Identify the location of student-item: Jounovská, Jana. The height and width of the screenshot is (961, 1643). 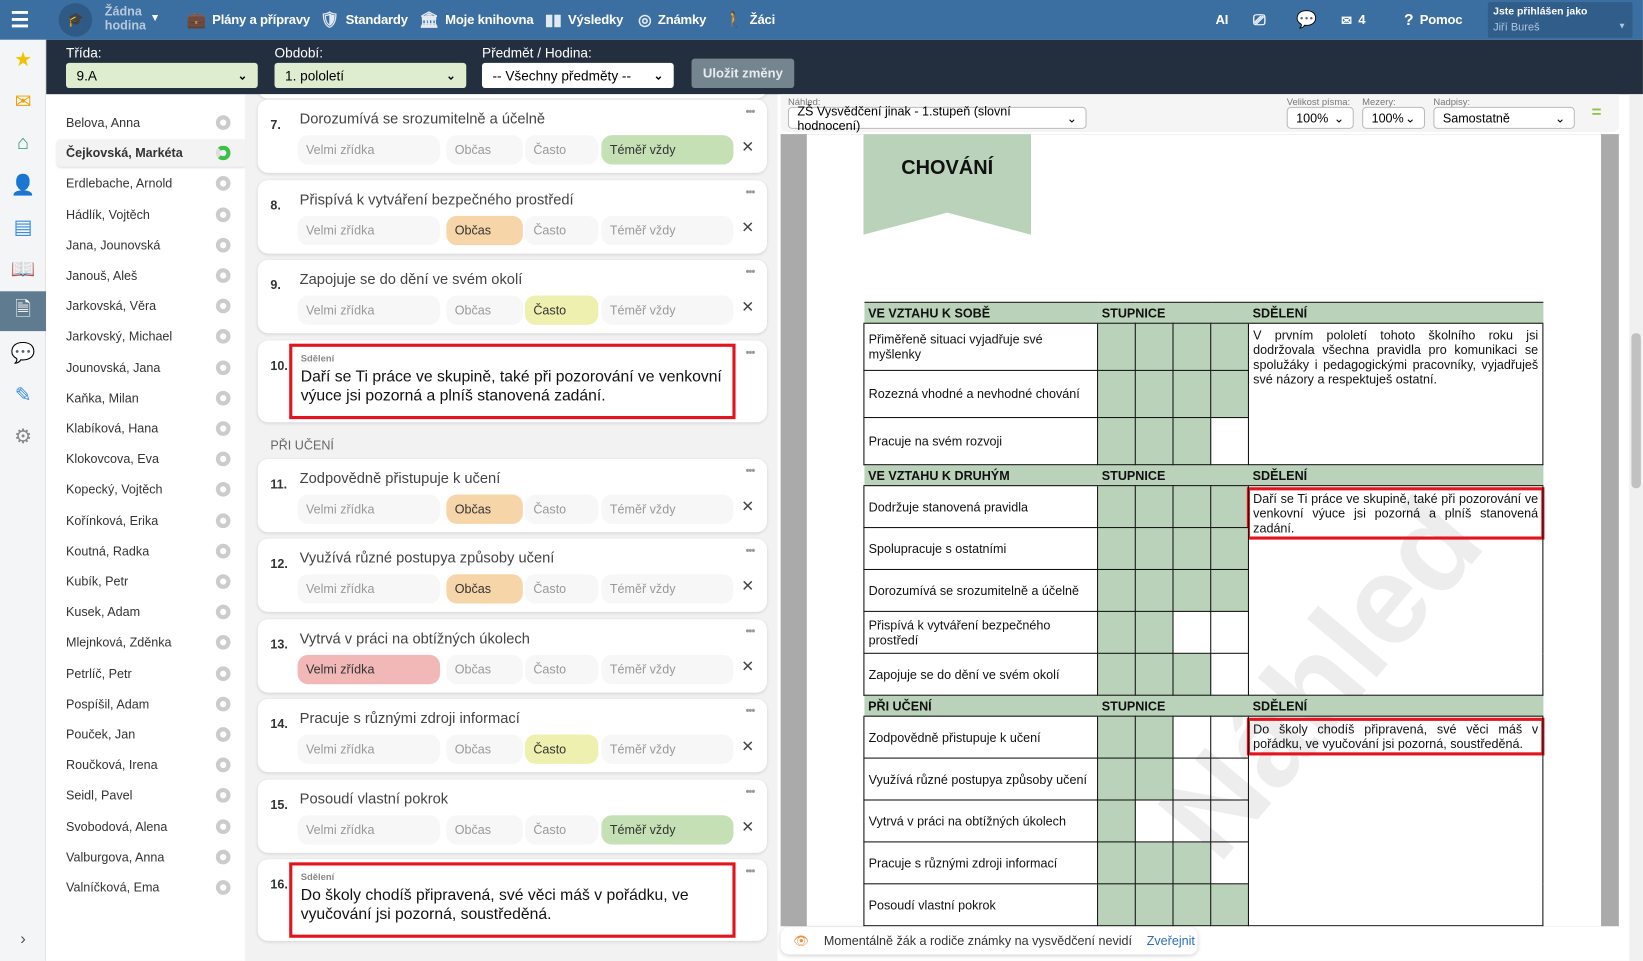
(151, 367).